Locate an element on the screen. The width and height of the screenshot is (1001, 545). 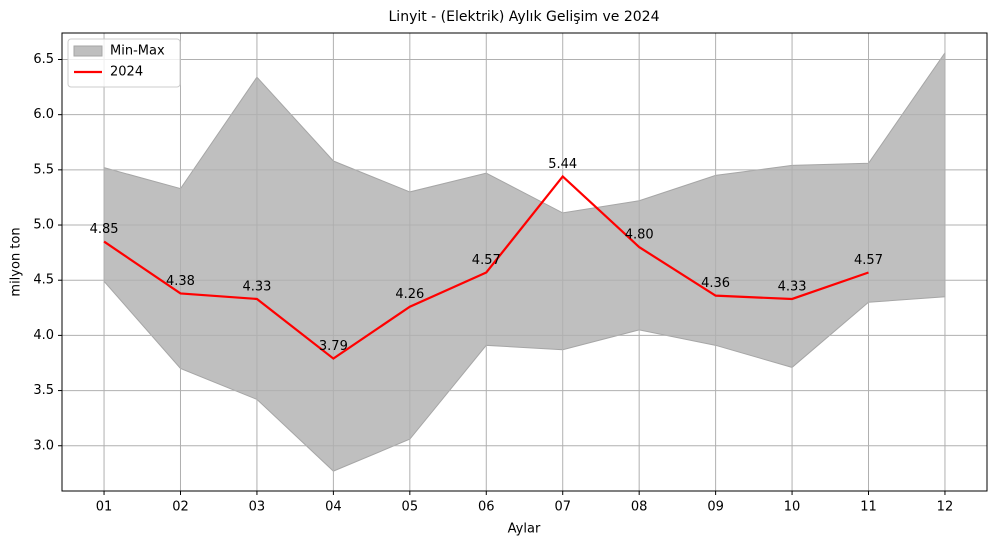
y-axis-label: milyon ton is located at coordinates (16, 261).